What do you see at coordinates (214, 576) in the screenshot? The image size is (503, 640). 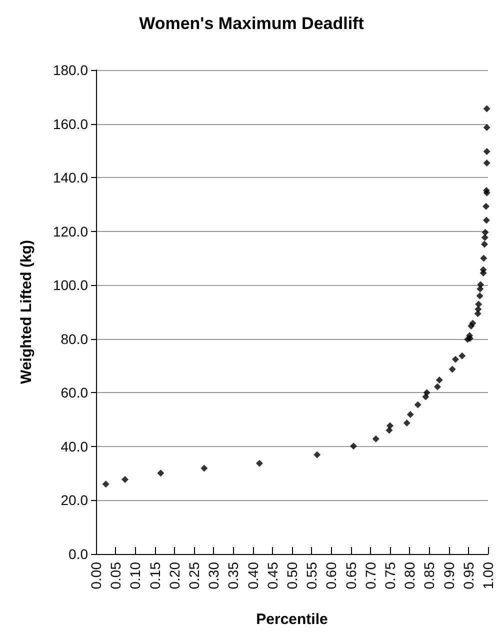 I see `x-tick-label: 0.30` at bounding box center [214, 576].